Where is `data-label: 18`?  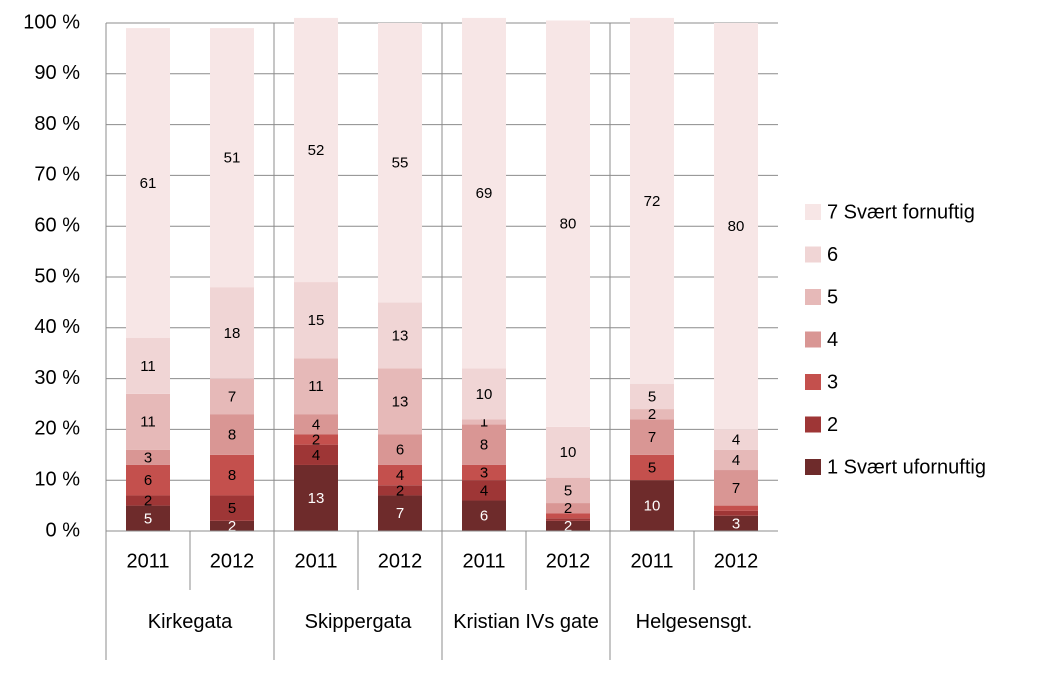 data-label: 18 is located at coordinates (232, 333).